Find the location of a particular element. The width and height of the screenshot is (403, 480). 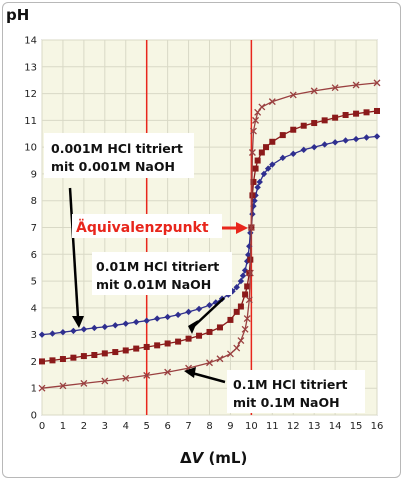

y-tick-label: 3 is located at coordinates (34, 335).